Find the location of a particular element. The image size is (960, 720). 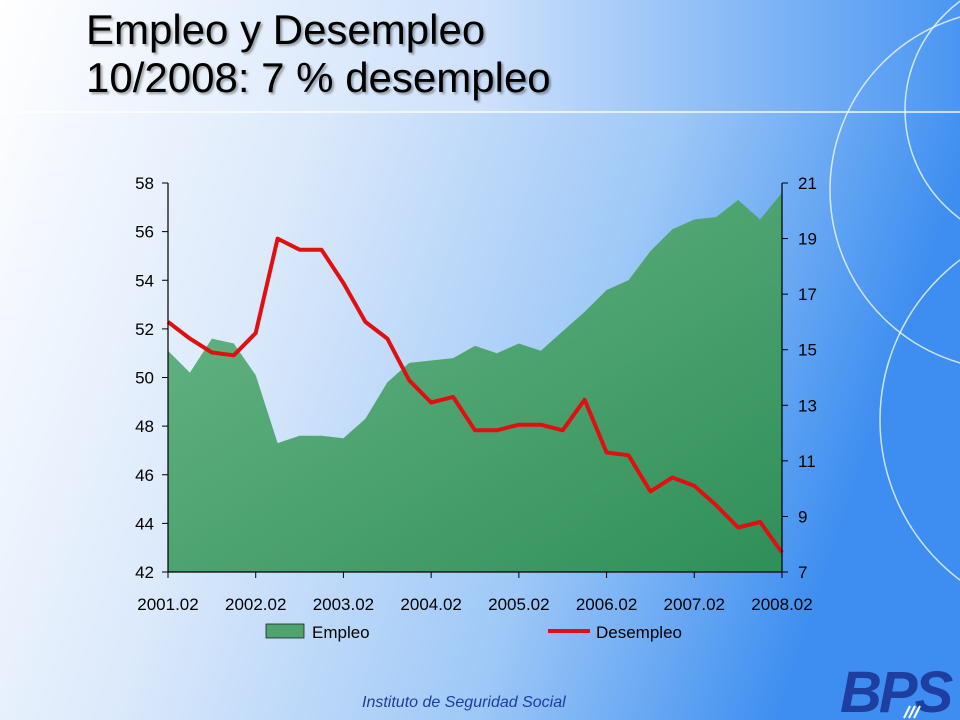

x-tick-label: 2002.02 is located at coordinates (255, 604).